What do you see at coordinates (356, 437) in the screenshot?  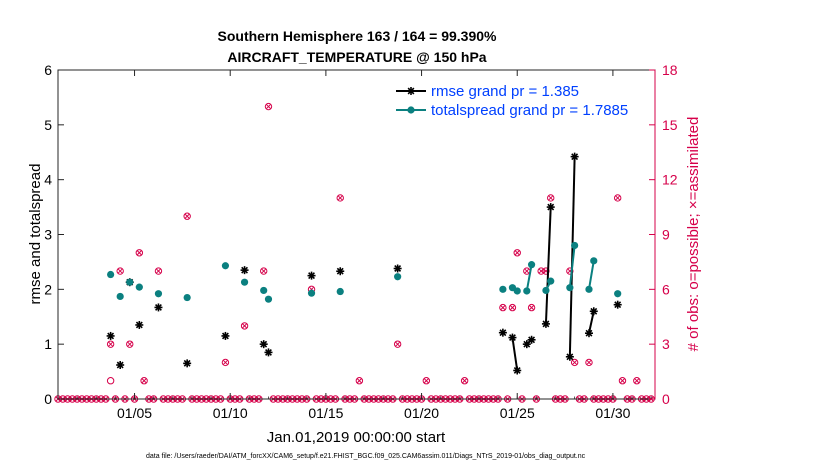 I see `x-axis-label: Jan.01,2019 00:00:00 start` at bounding box center [356, 437].